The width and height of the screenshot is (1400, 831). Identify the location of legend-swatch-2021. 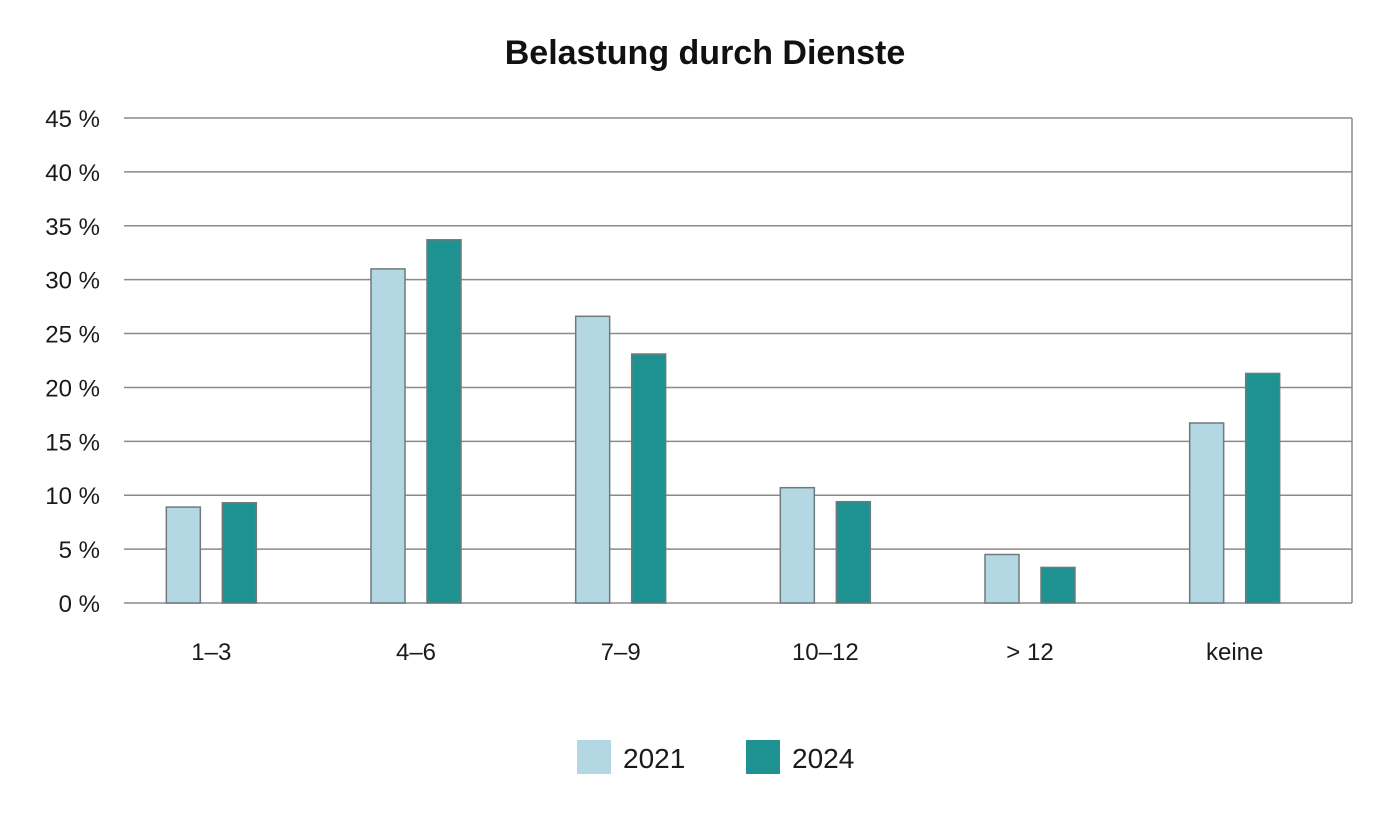
(594, 757).